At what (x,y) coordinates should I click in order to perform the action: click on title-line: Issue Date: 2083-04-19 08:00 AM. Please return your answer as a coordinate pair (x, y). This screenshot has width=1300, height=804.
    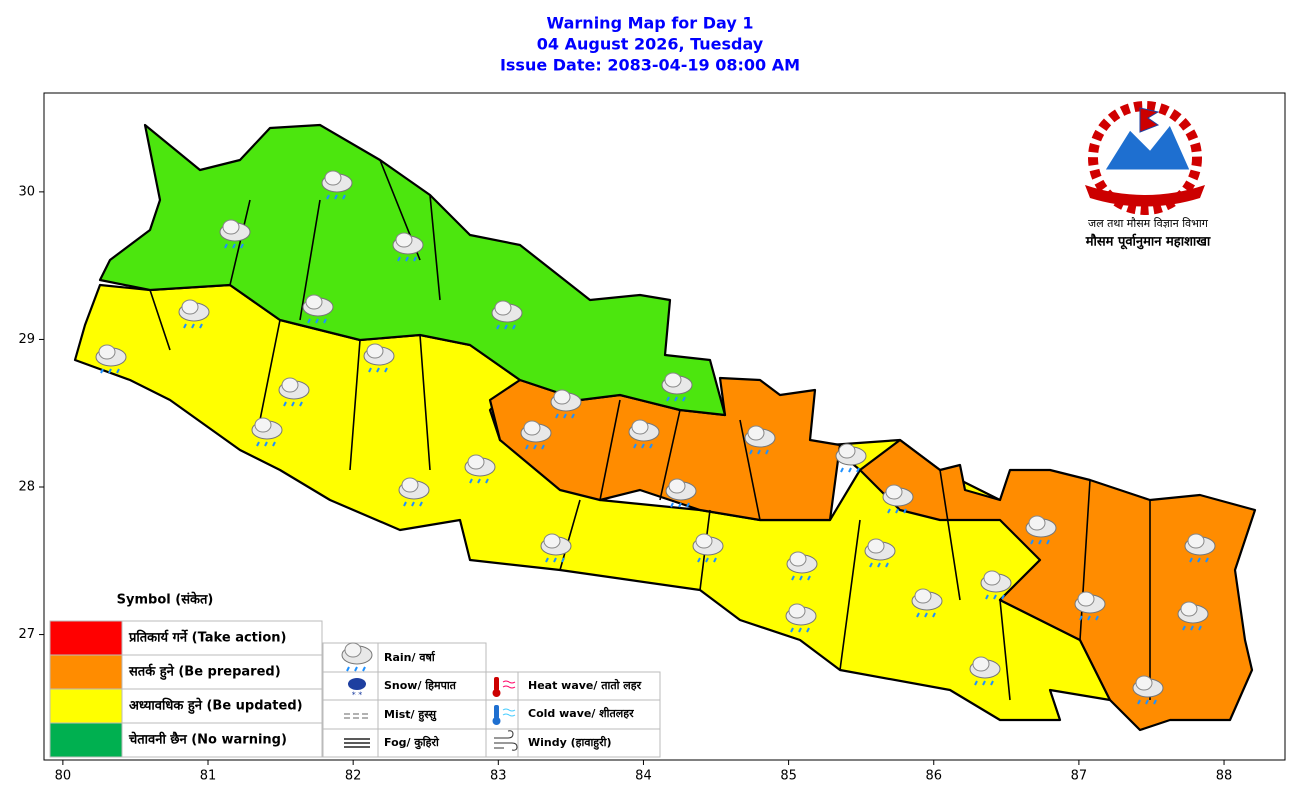
    Looking at the image, I should click on (650, 65).